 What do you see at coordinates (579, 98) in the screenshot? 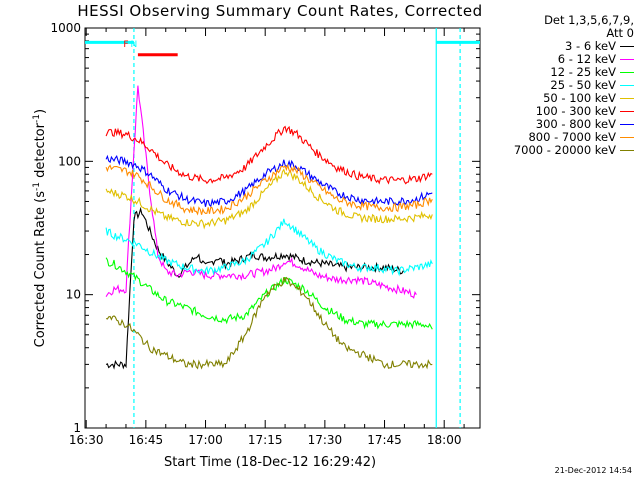
I see `legend-label: 50 - 100 keV` at bounding box center [579, 98].